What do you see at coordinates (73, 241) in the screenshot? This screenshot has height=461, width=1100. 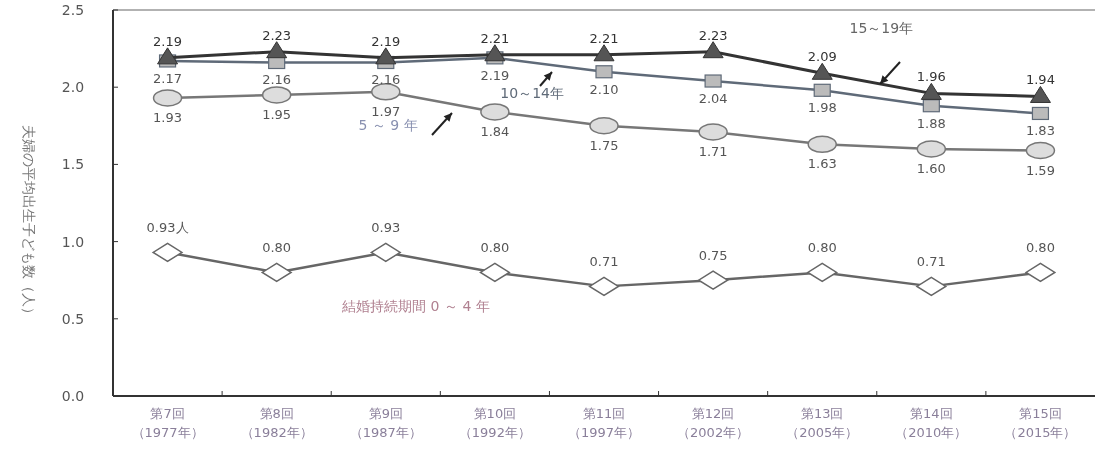 I see `y-tick-label: 1.0` at bounding box center [73, 241].